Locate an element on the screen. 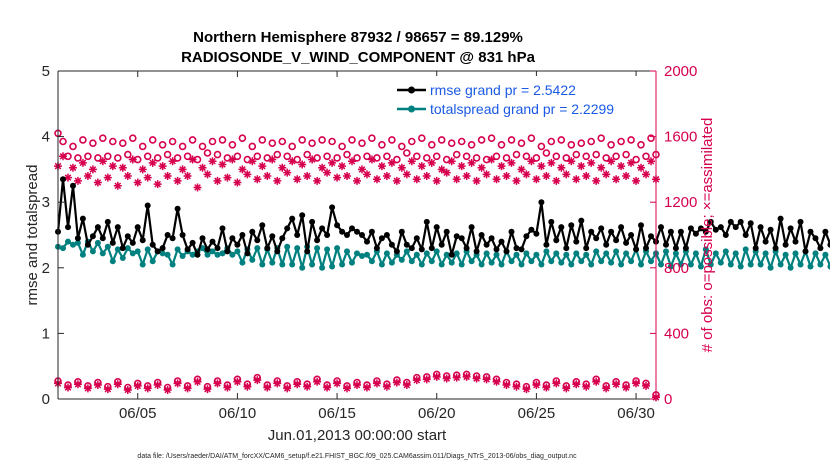 The image size is (830, 470). y-axis-left-label: rmse and totalspread is located at coordinates (32, 235).